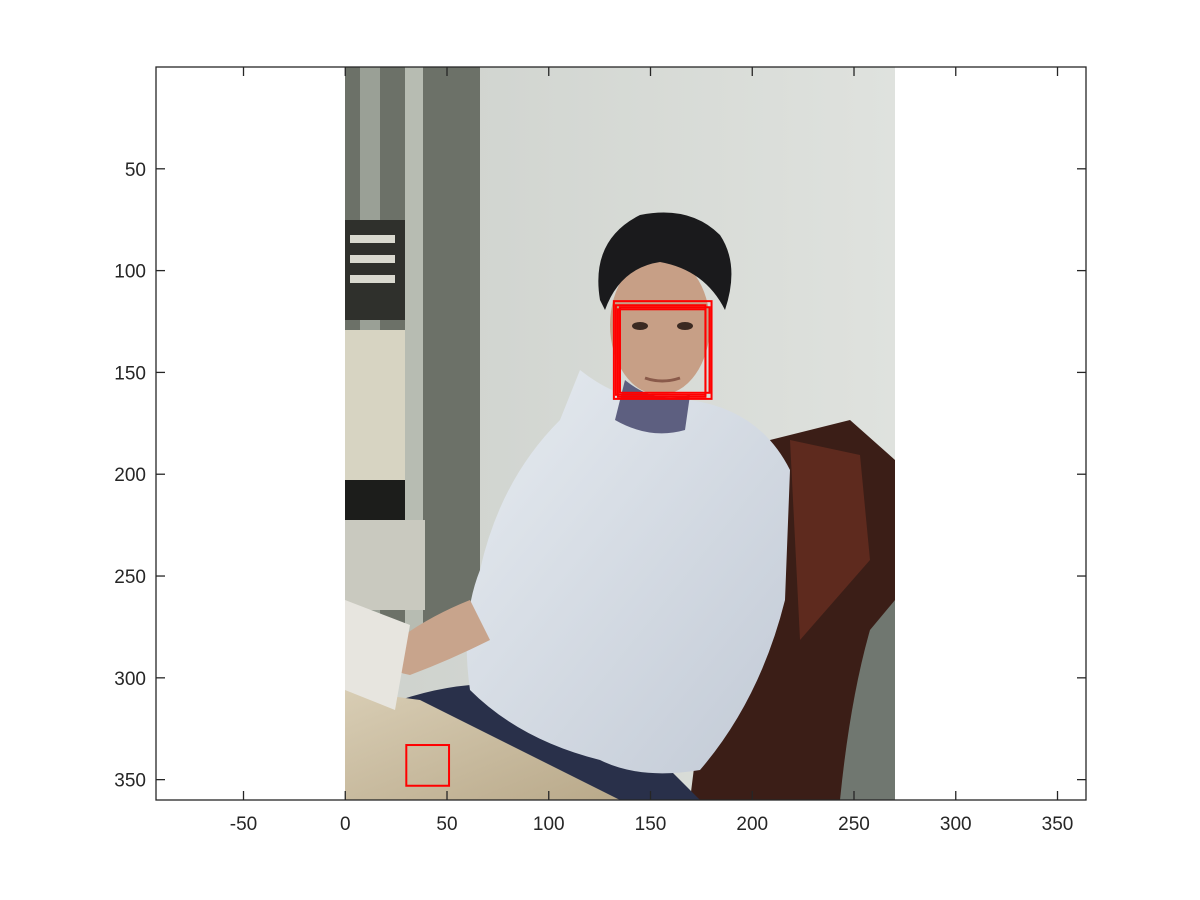 Image resolution: width=1200 pixels, height=900 pixels. What do you see at coordinates (135, 170) in the screenshot?
I see `y-tick-label: 50` at bounding box center [135, 170].